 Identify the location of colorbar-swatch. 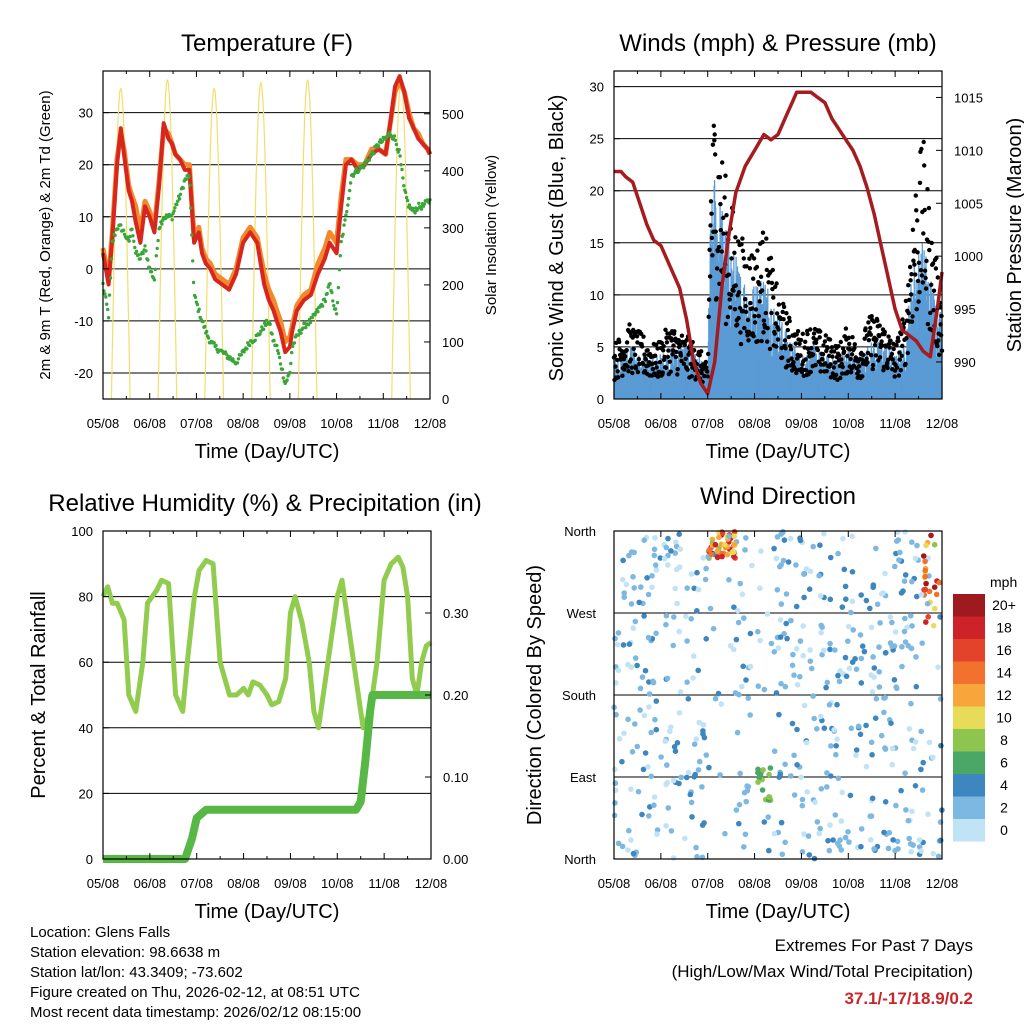
(969, 605).